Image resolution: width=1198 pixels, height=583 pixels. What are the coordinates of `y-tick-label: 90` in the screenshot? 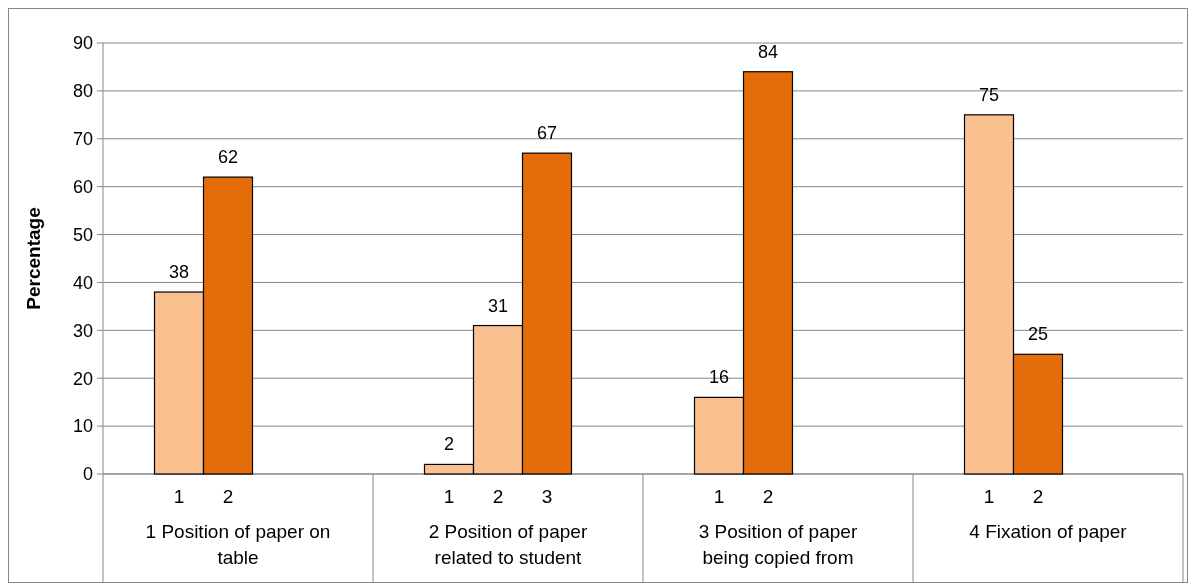 It's located at (82, 43).